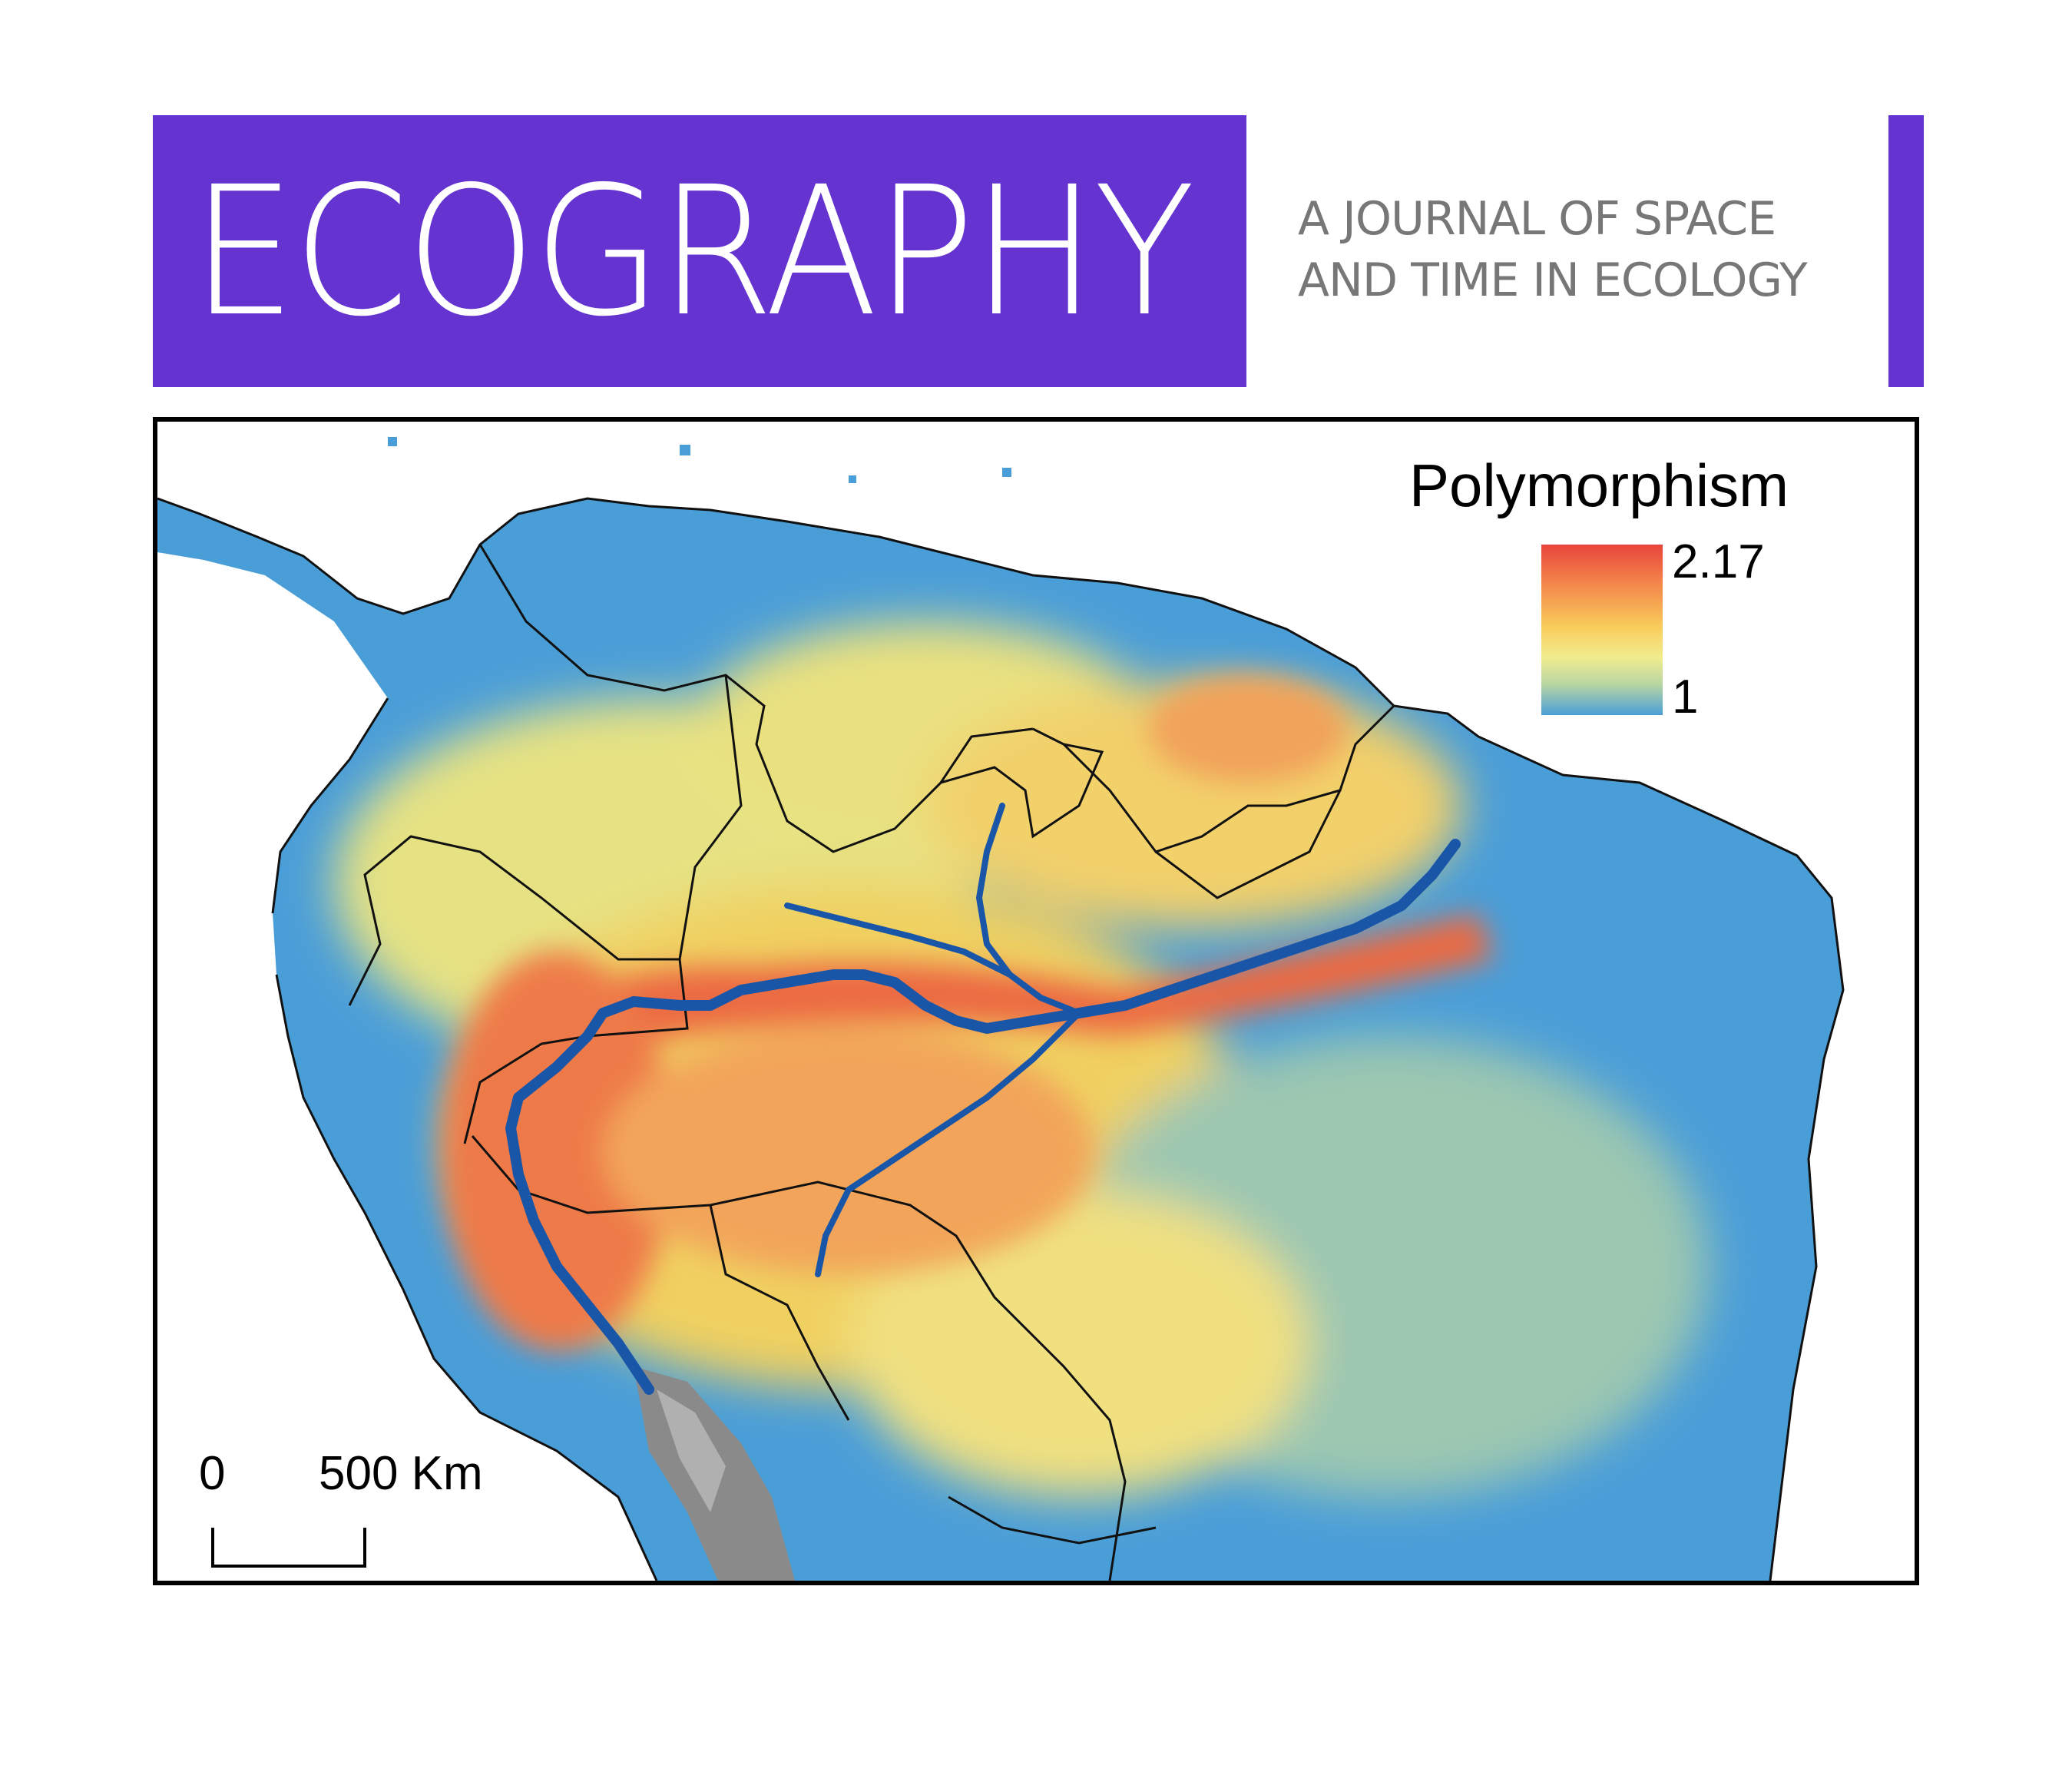 This screenshot has height=1775, width=2072. I want to click on tagline-line-1: A JOURNAL OF SPACE, so click(1537, 219).